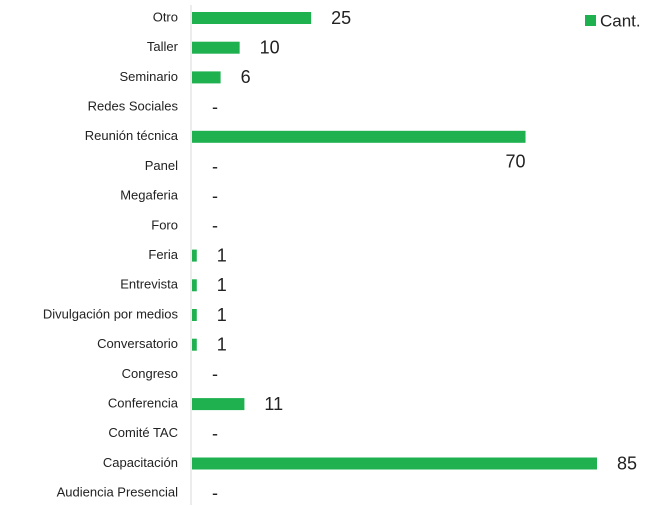  Describe the element at coordinates (111, 313) in the screenshot. I see `category-label: Divulgación por medios` at that location.